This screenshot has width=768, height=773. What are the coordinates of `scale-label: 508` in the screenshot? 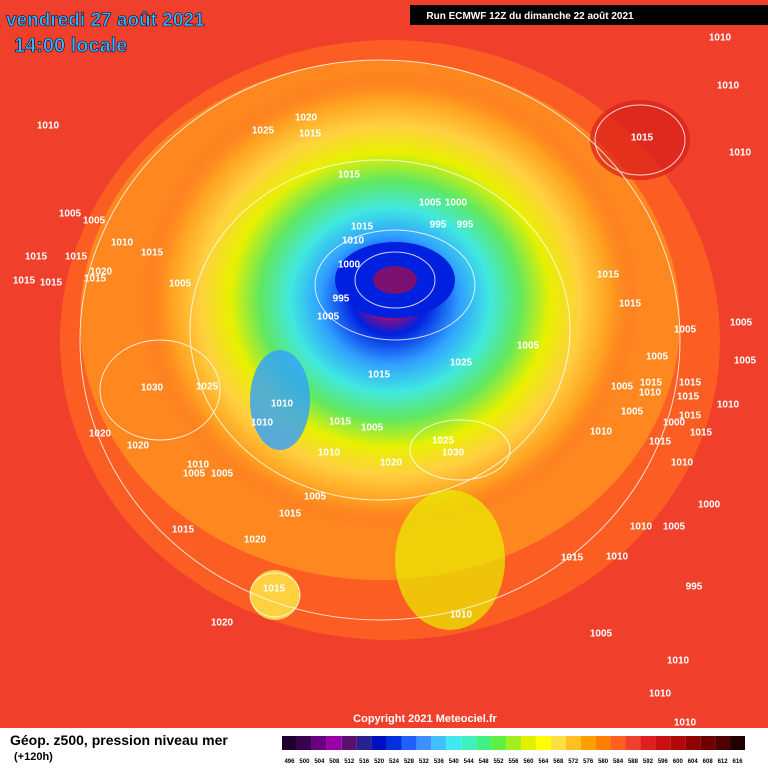 It's located at (334, 762).